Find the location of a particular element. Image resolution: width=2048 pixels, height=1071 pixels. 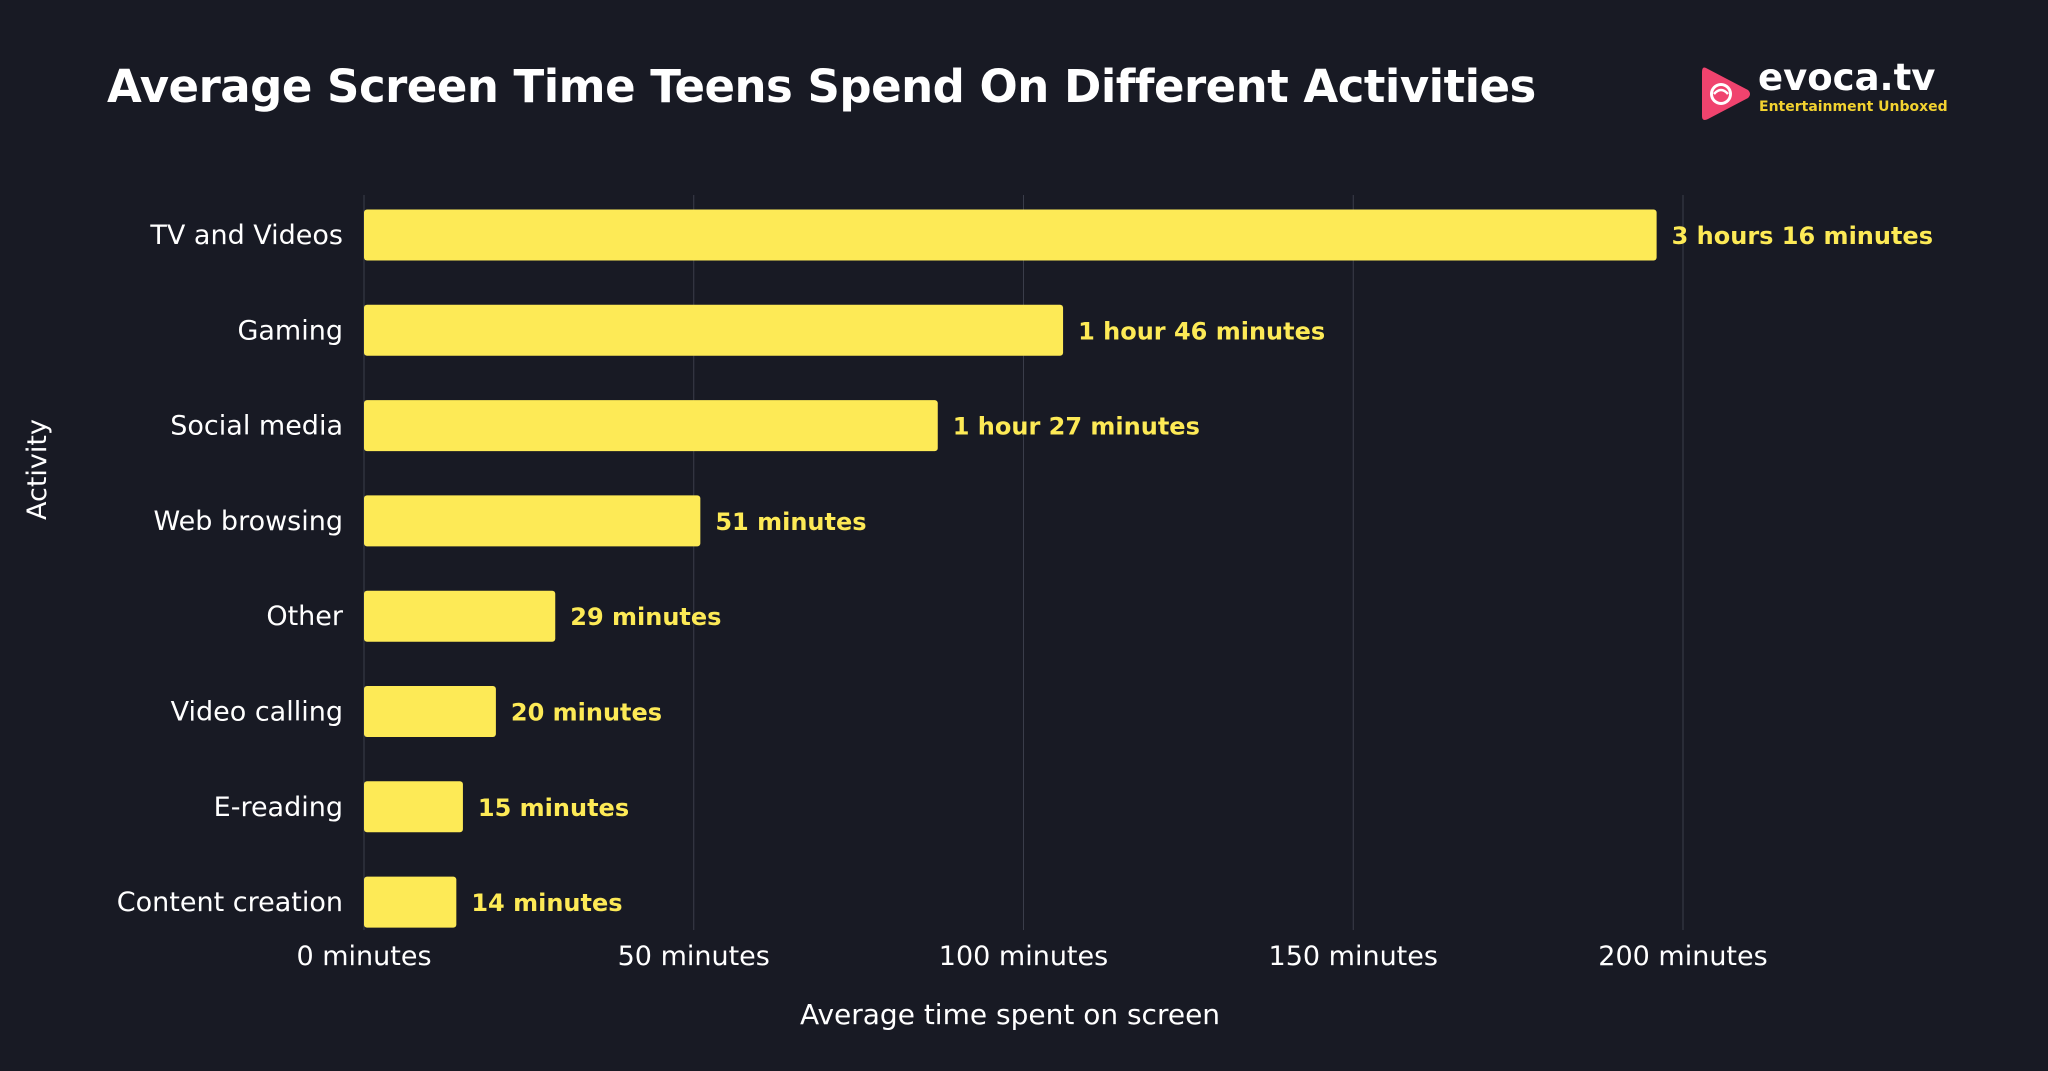

x-axis-title: Average time spent on screen is located at coordinates (1010, 1014).